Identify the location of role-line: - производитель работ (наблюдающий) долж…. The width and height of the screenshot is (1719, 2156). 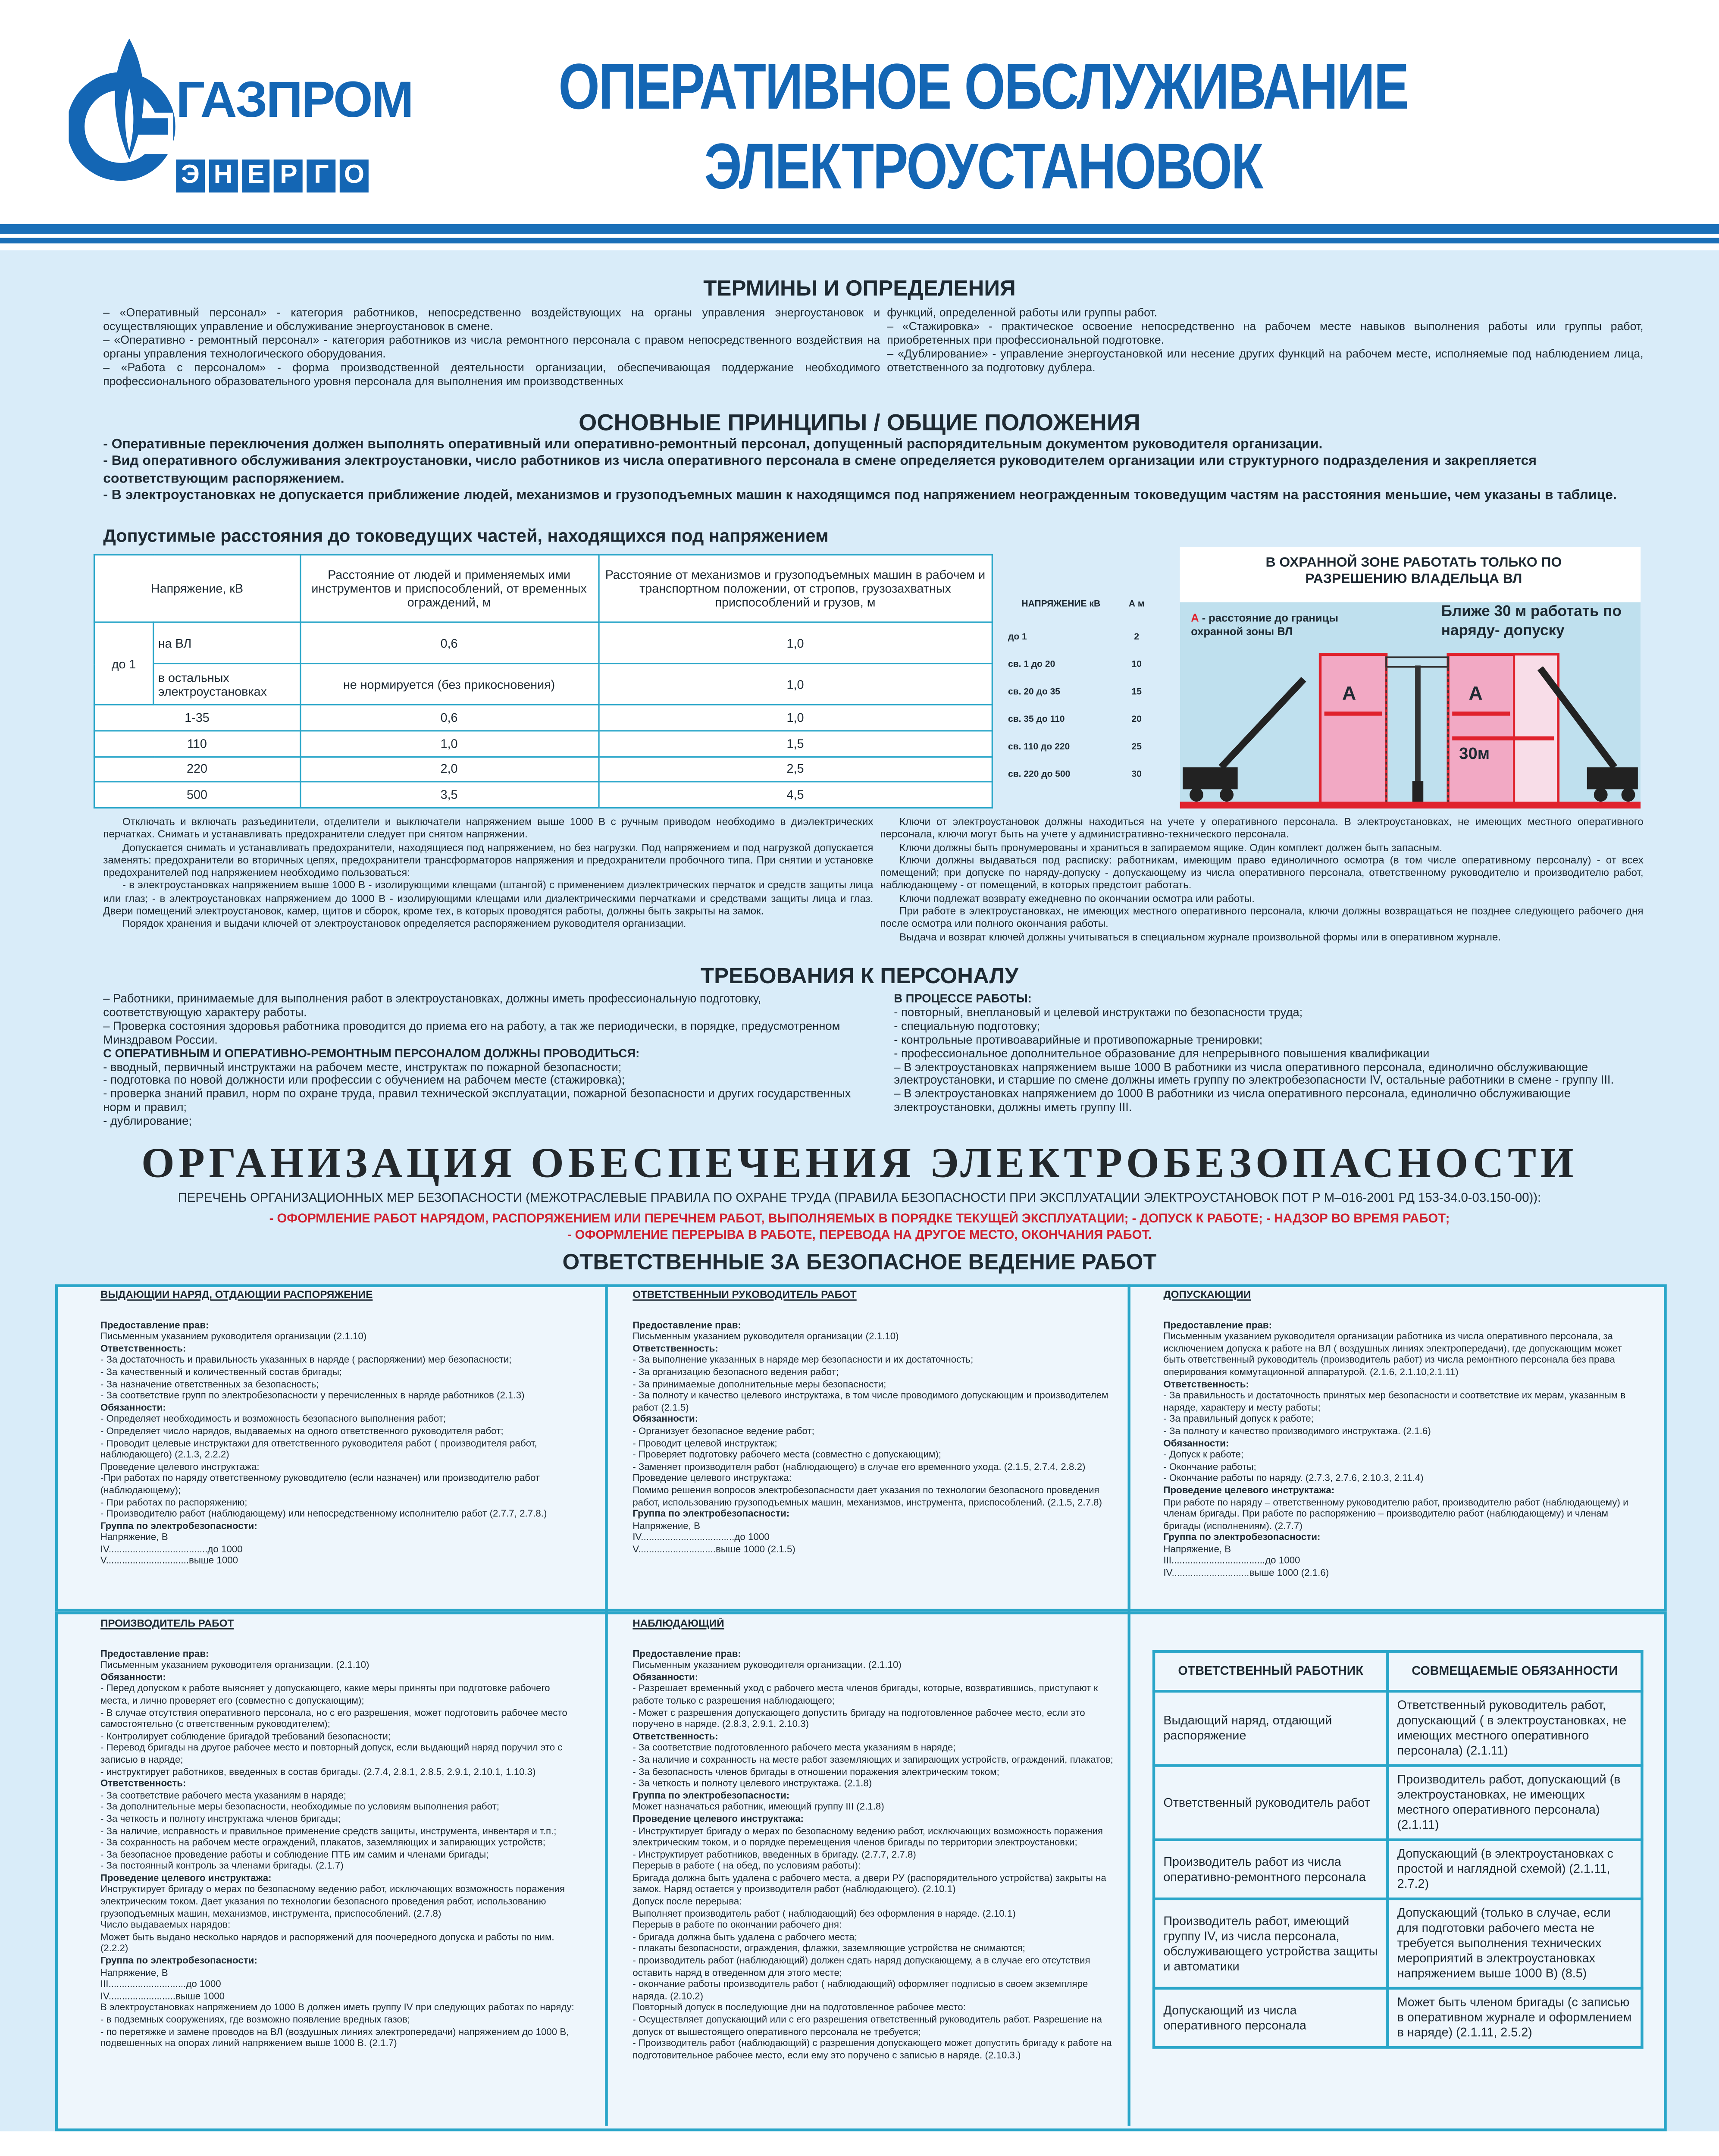
(861, 1967).